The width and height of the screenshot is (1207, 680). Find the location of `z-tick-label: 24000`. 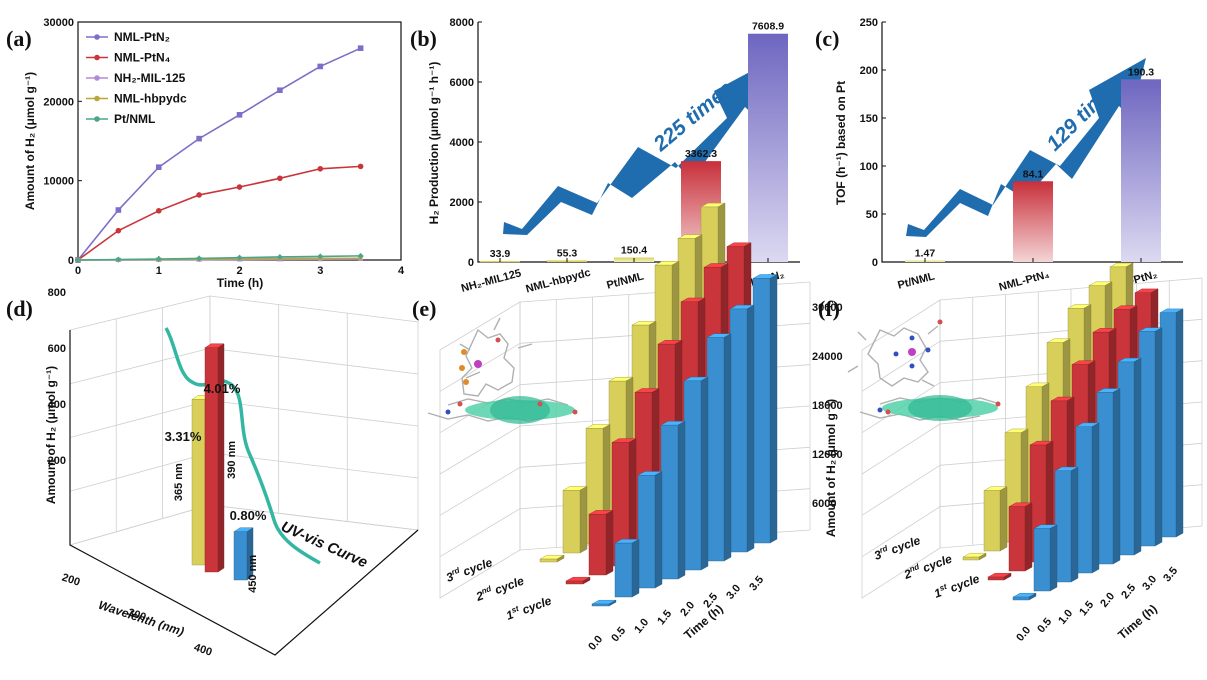

z-tick-label: 24000 is located at coordinates (827, 357).